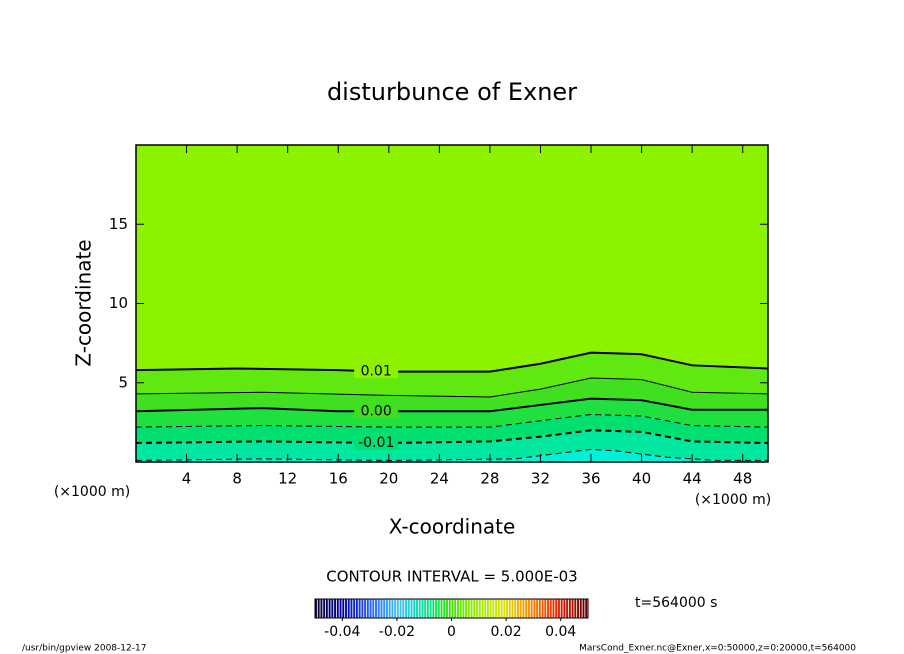  Describe the element at coordinates (397, 632) in the screenshot. I see `colorbar-tick-label: -0.02` at that location.